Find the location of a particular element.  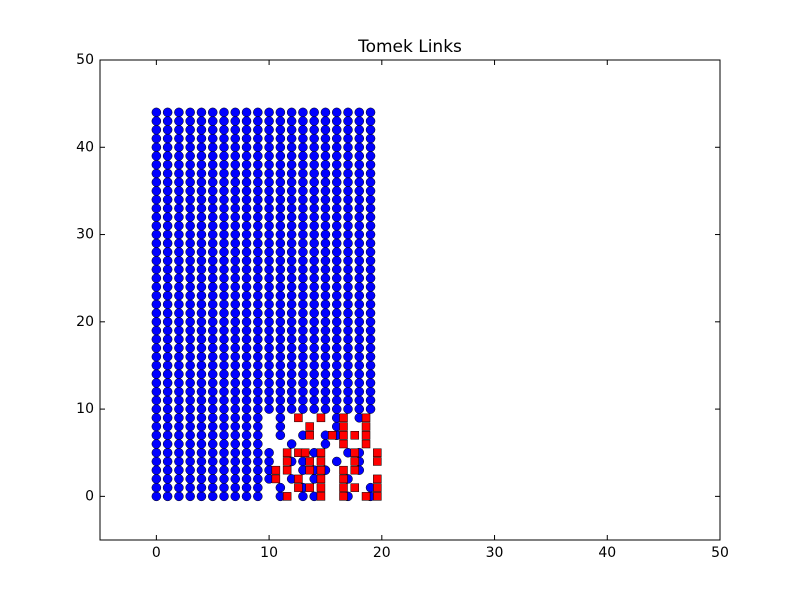

y-tick-label: 10 is located at coordinates (85, 409).